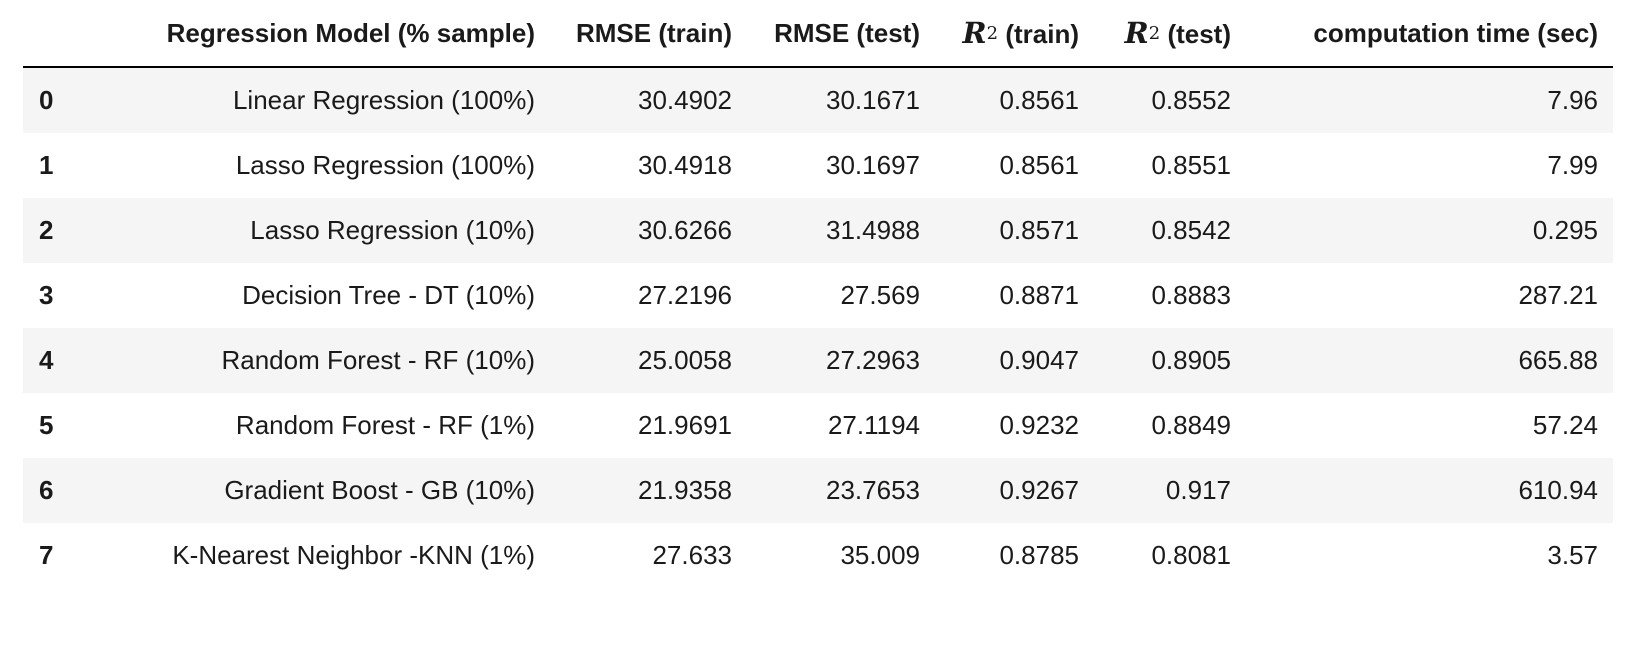  Describe the element at coordinates (392, 230) in the screenshot. I see `cell-model: Lasso Regression (10%)` at that location.